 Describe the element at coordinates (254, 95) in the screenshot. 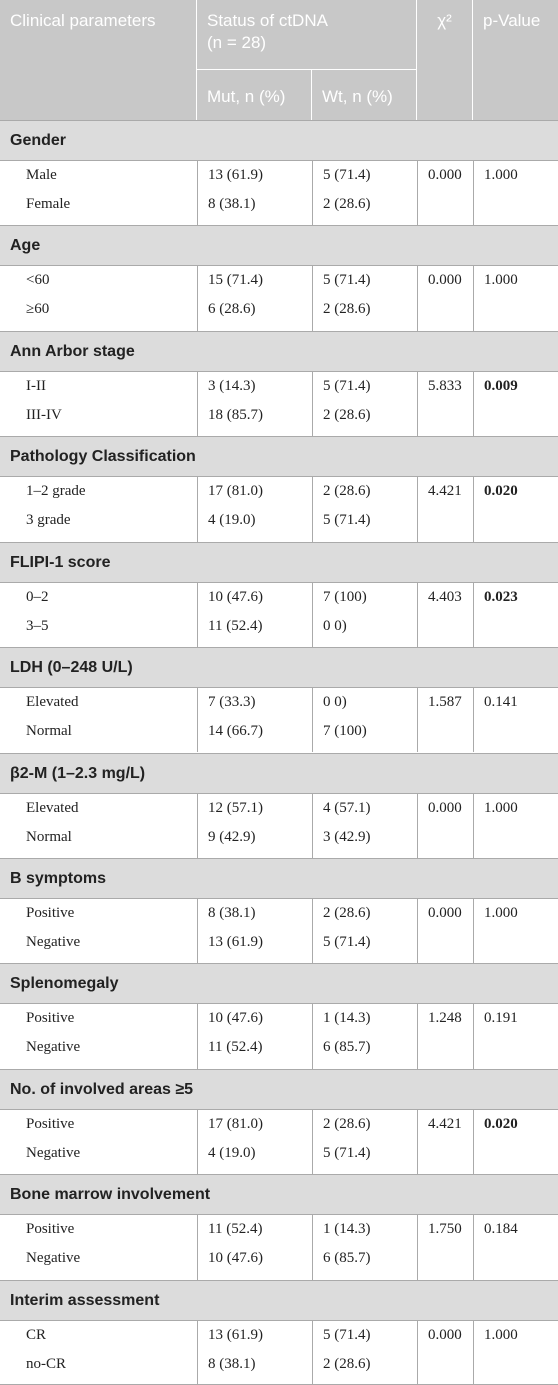

I see `header-cell: Mut, n (%)` at that location.